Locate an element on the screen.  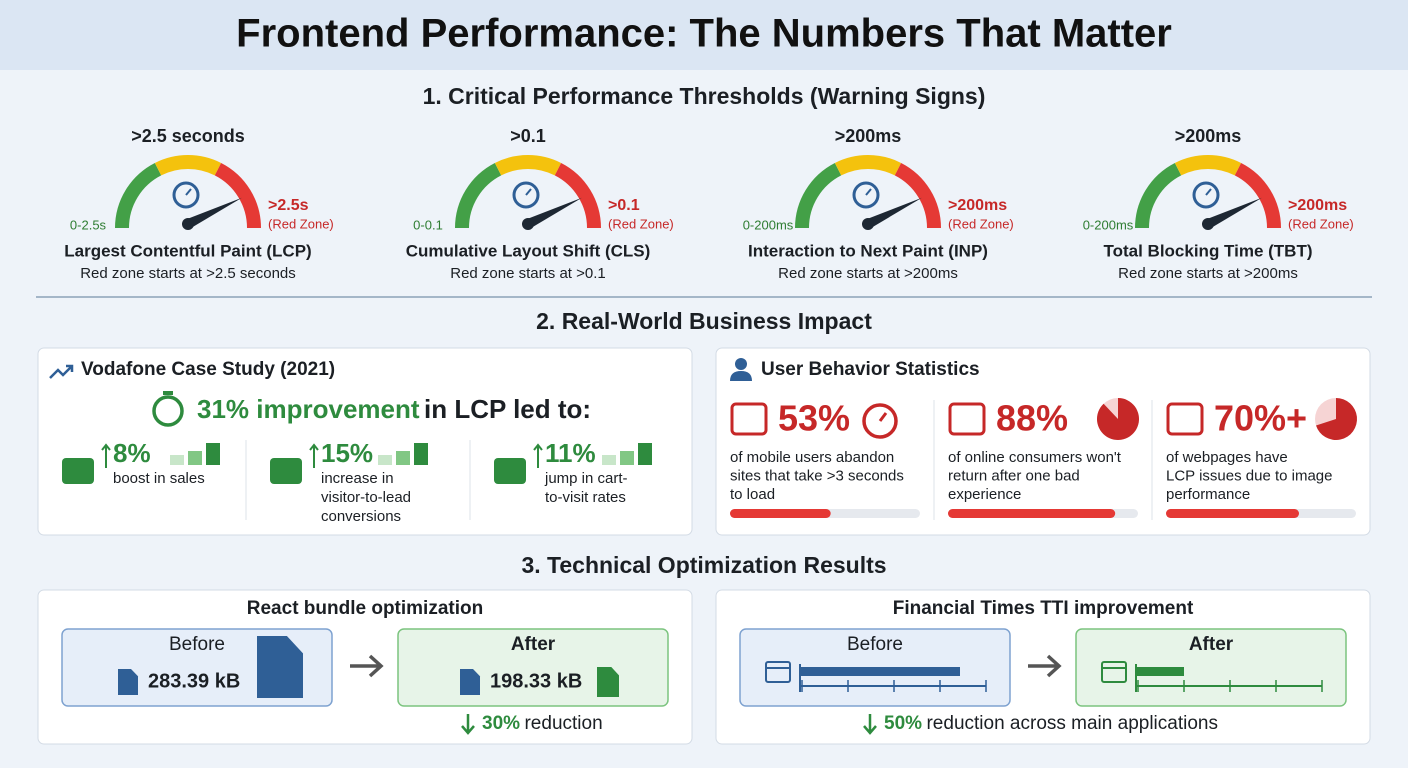
reduction-text: reduction across main applications is located at coordinates (1072, 723).